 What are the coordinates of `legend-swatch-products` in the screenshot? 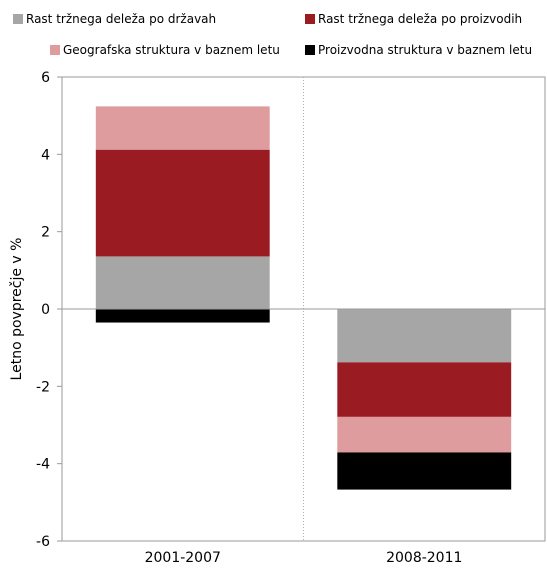 It's located at (310, 19).